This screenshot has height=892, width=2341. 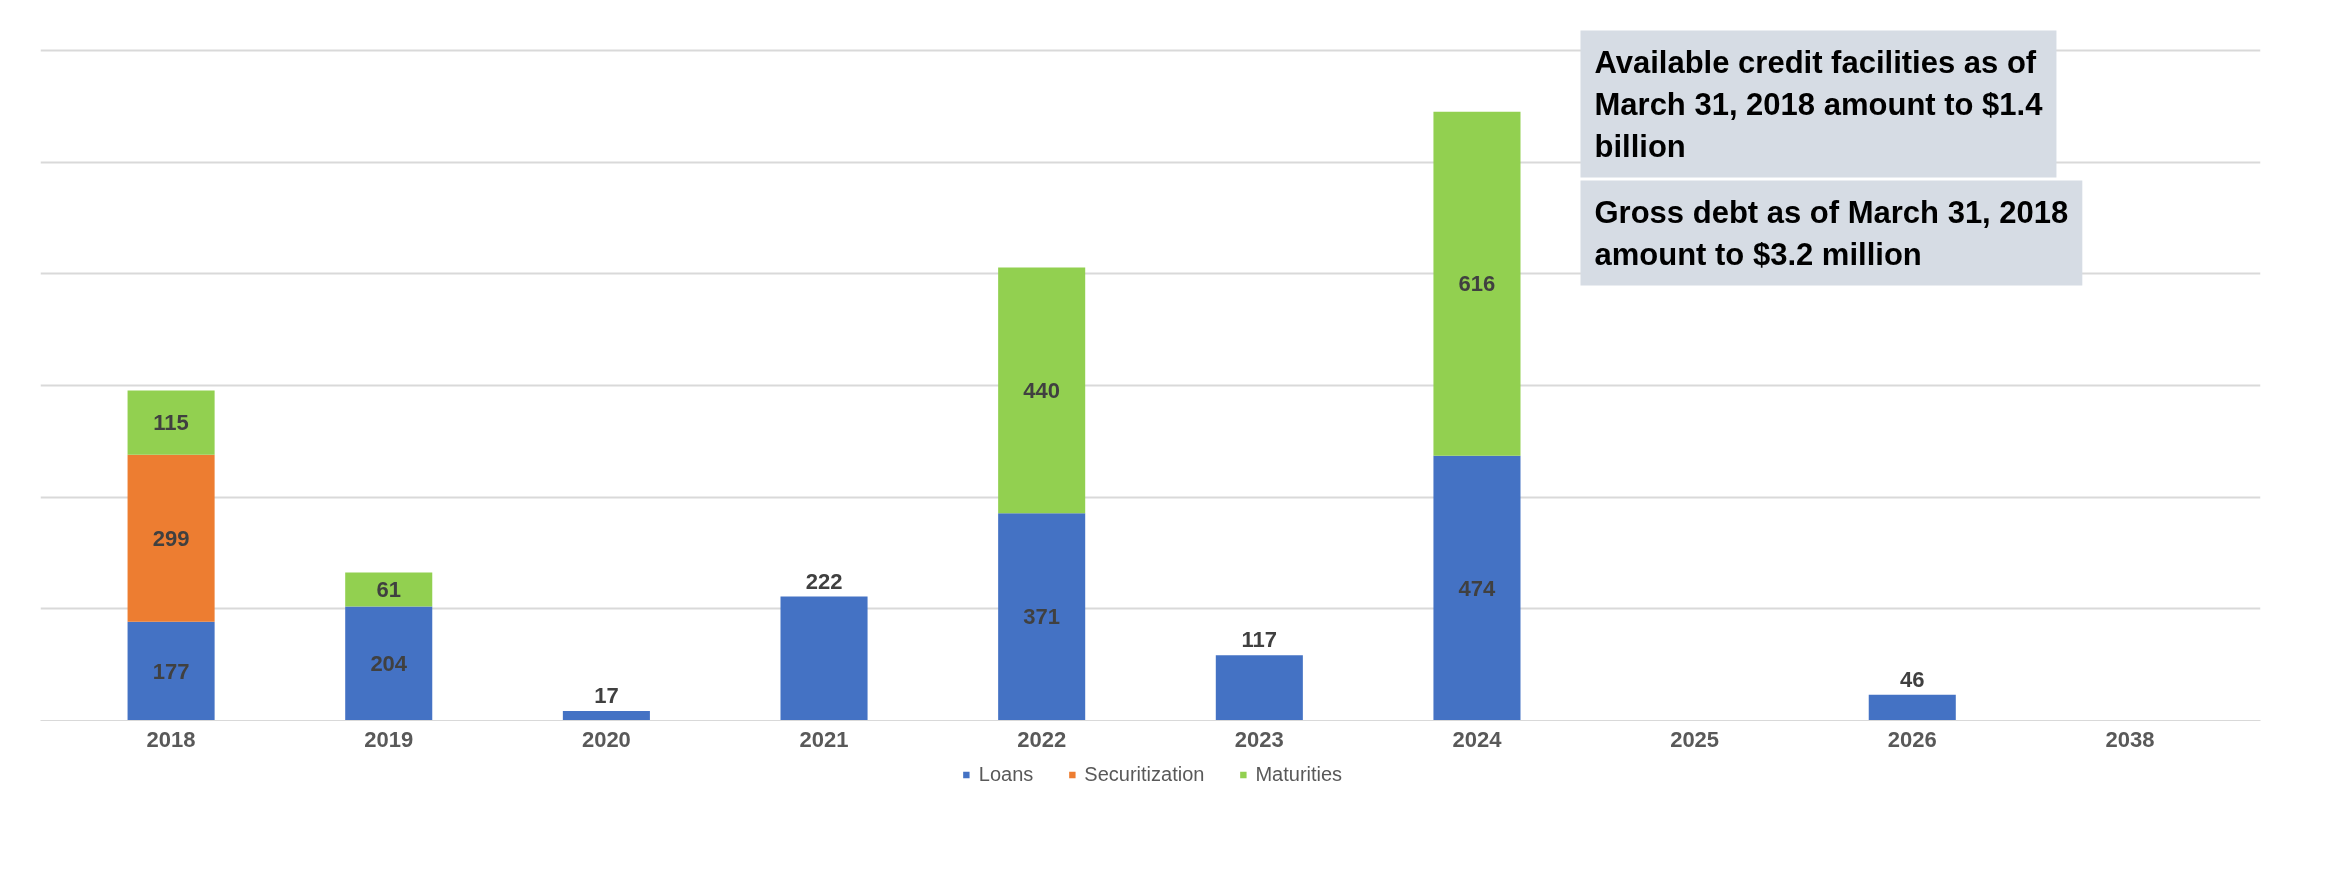 What do you see at coordinates (171, 739) in the screenshot?
I see `x-tick-label: 2018` at bounding box center [171, 739].